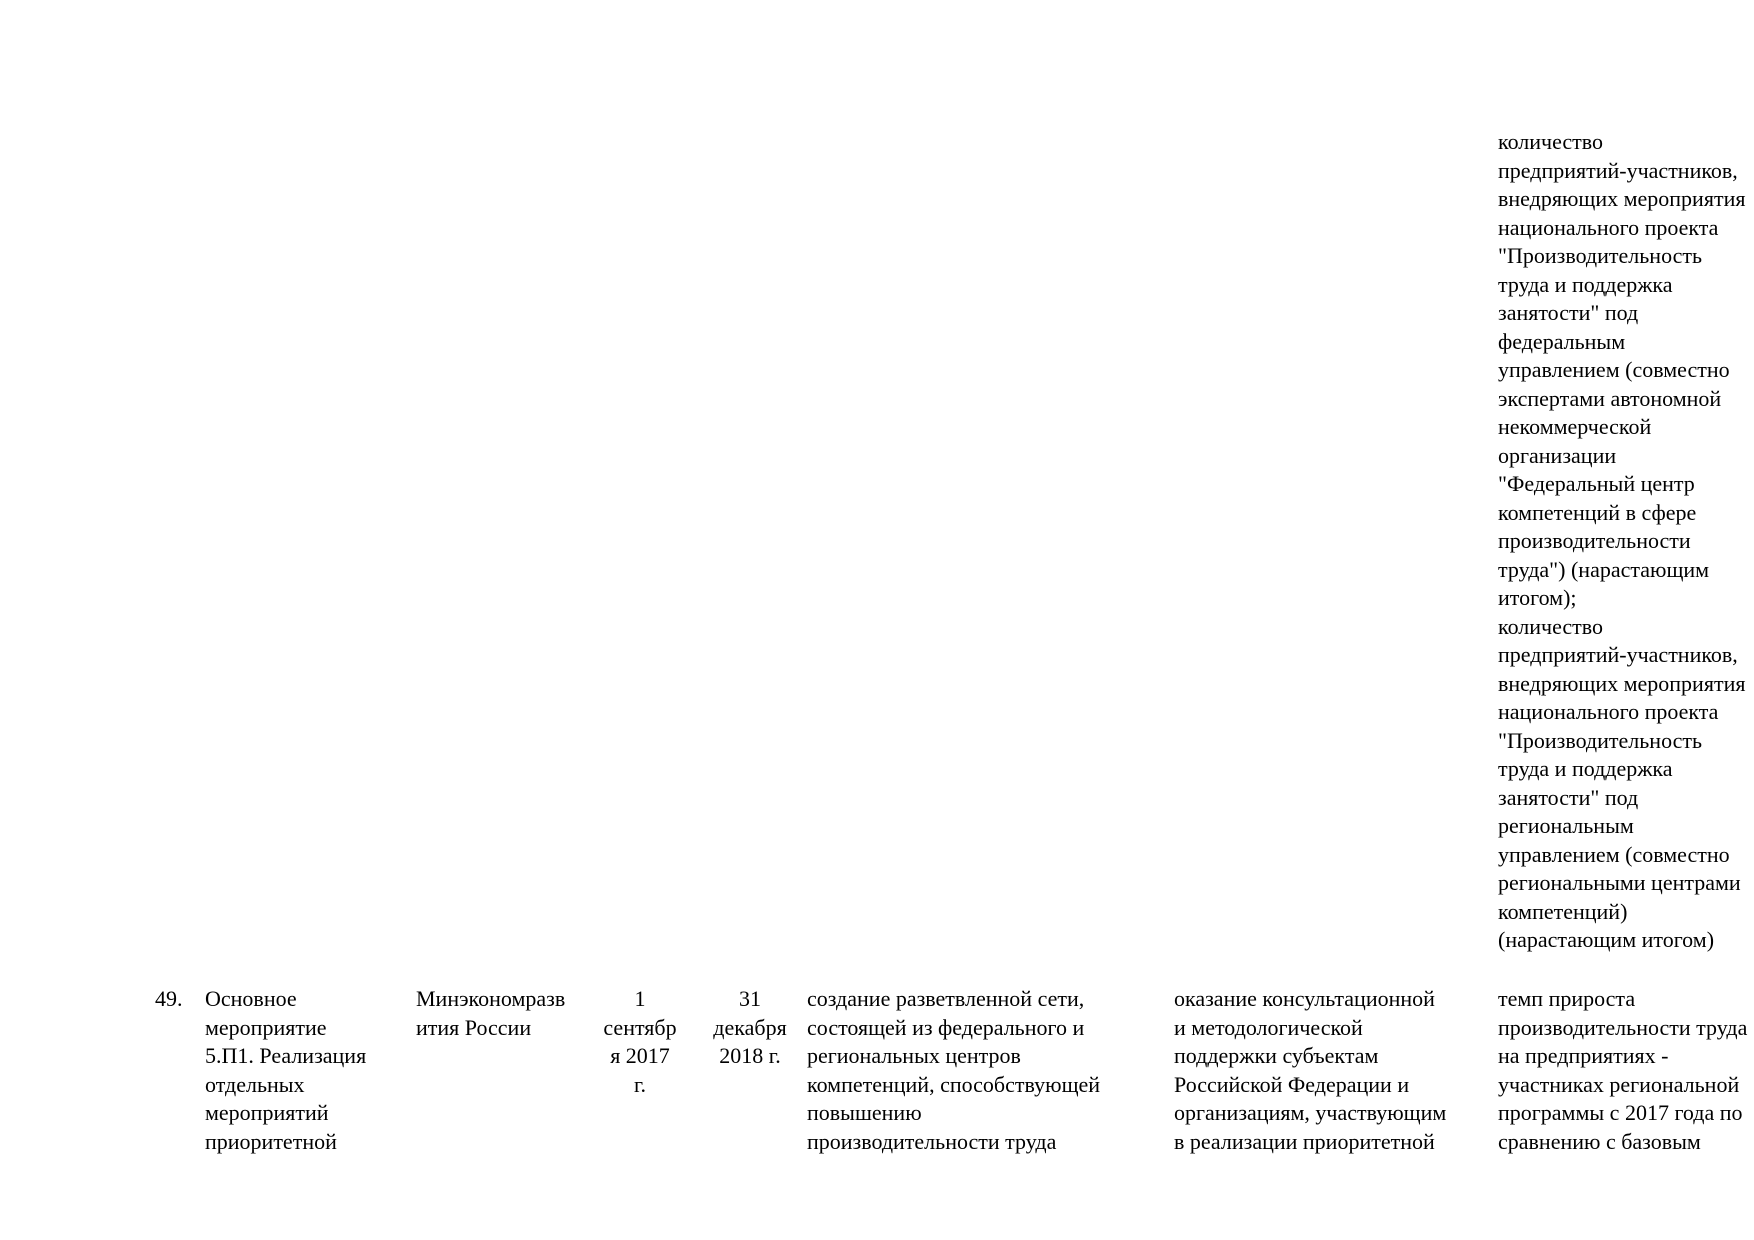 This screenshot has height=1240, width=1754. Describe the element at coordinates (1566, 825) in the screenshot. I see `text-line: региональным` at that location.